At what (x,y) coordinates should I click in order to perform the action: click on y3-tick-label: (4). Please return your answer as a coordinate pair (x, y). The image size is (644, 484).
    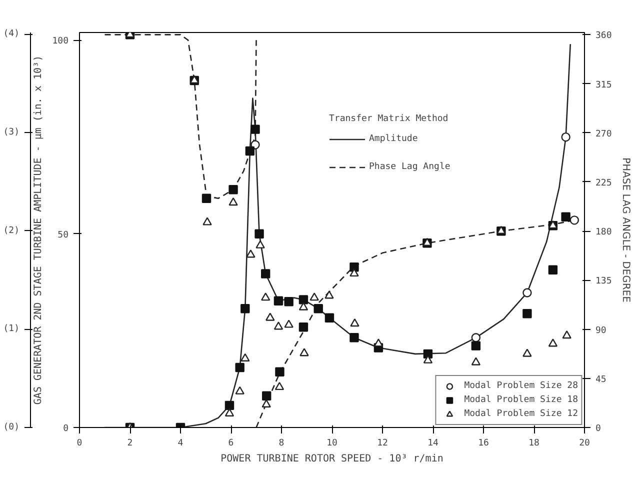
    Looking at the image, I should click on (11, 34).